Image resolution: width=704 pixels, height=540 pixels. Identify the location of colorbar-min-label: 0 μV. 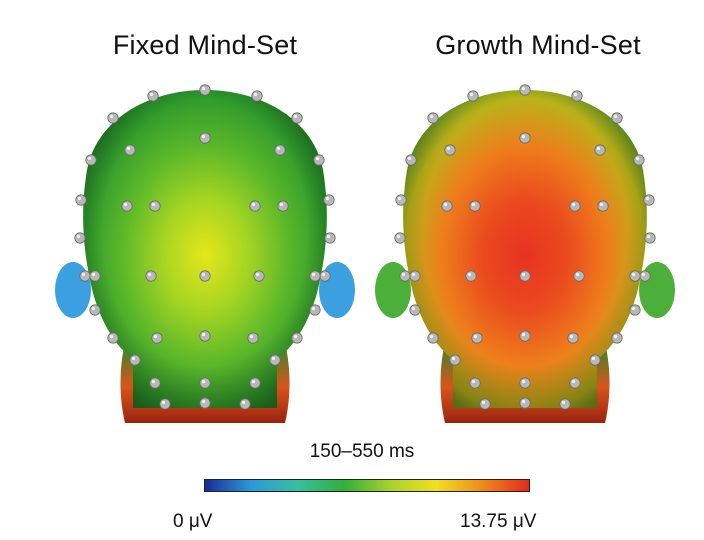
(193, 521).